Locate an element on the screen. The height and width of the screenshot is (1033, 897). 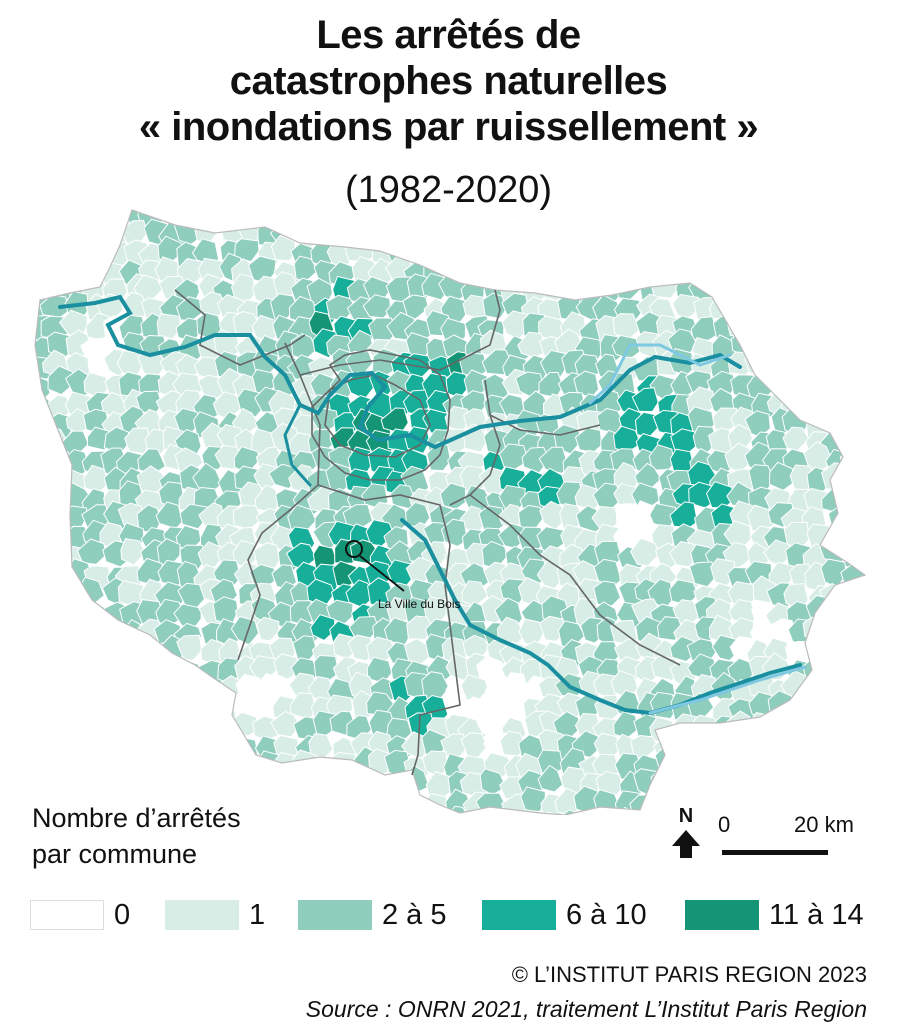
legend-title-line-1: Nombre d’arrêtés is located at coordinates (136, 818).